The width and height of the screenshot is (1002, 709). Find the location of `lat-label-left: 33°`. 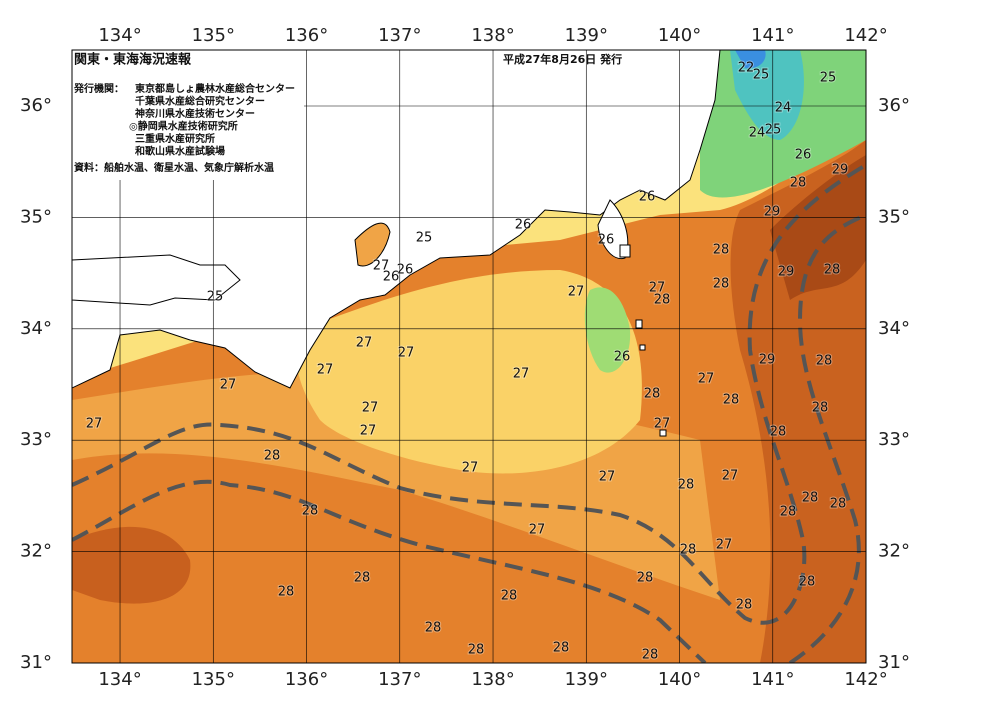

lat-label-left: 33° is located at coordinates (36, 439).